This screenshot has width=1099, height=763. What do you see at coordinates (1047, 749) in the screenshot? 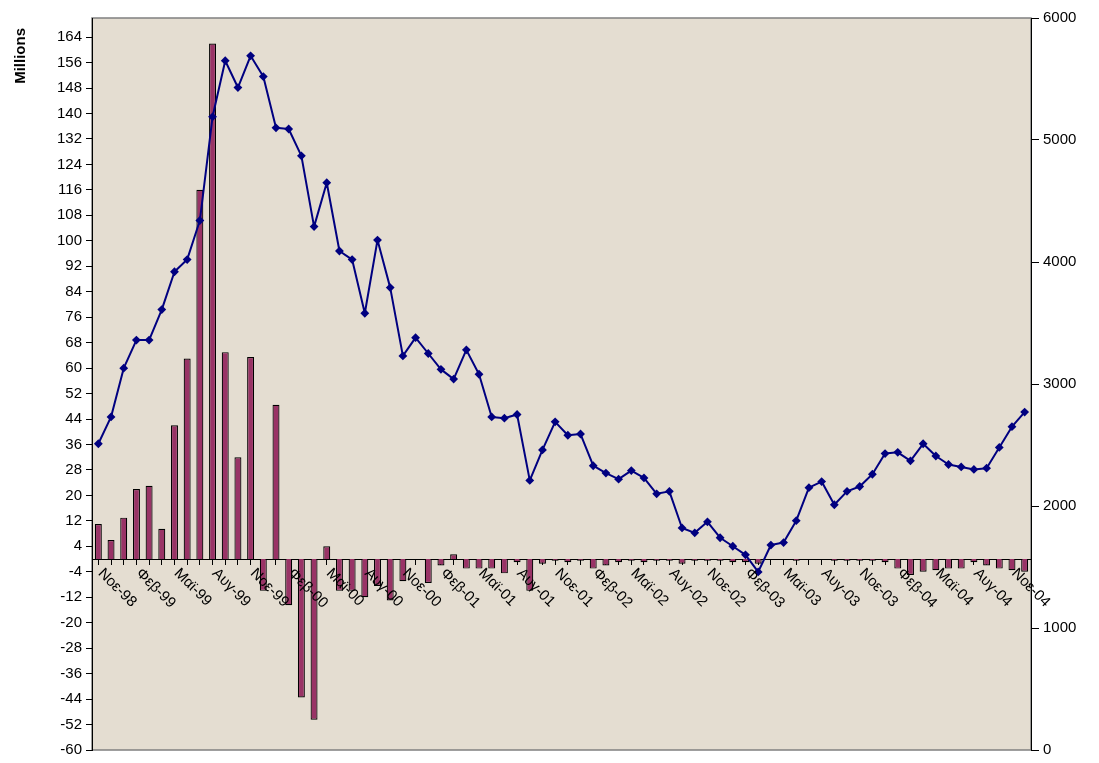
I see `y2-tick-label: 0` at bounding box center [1047, 749].